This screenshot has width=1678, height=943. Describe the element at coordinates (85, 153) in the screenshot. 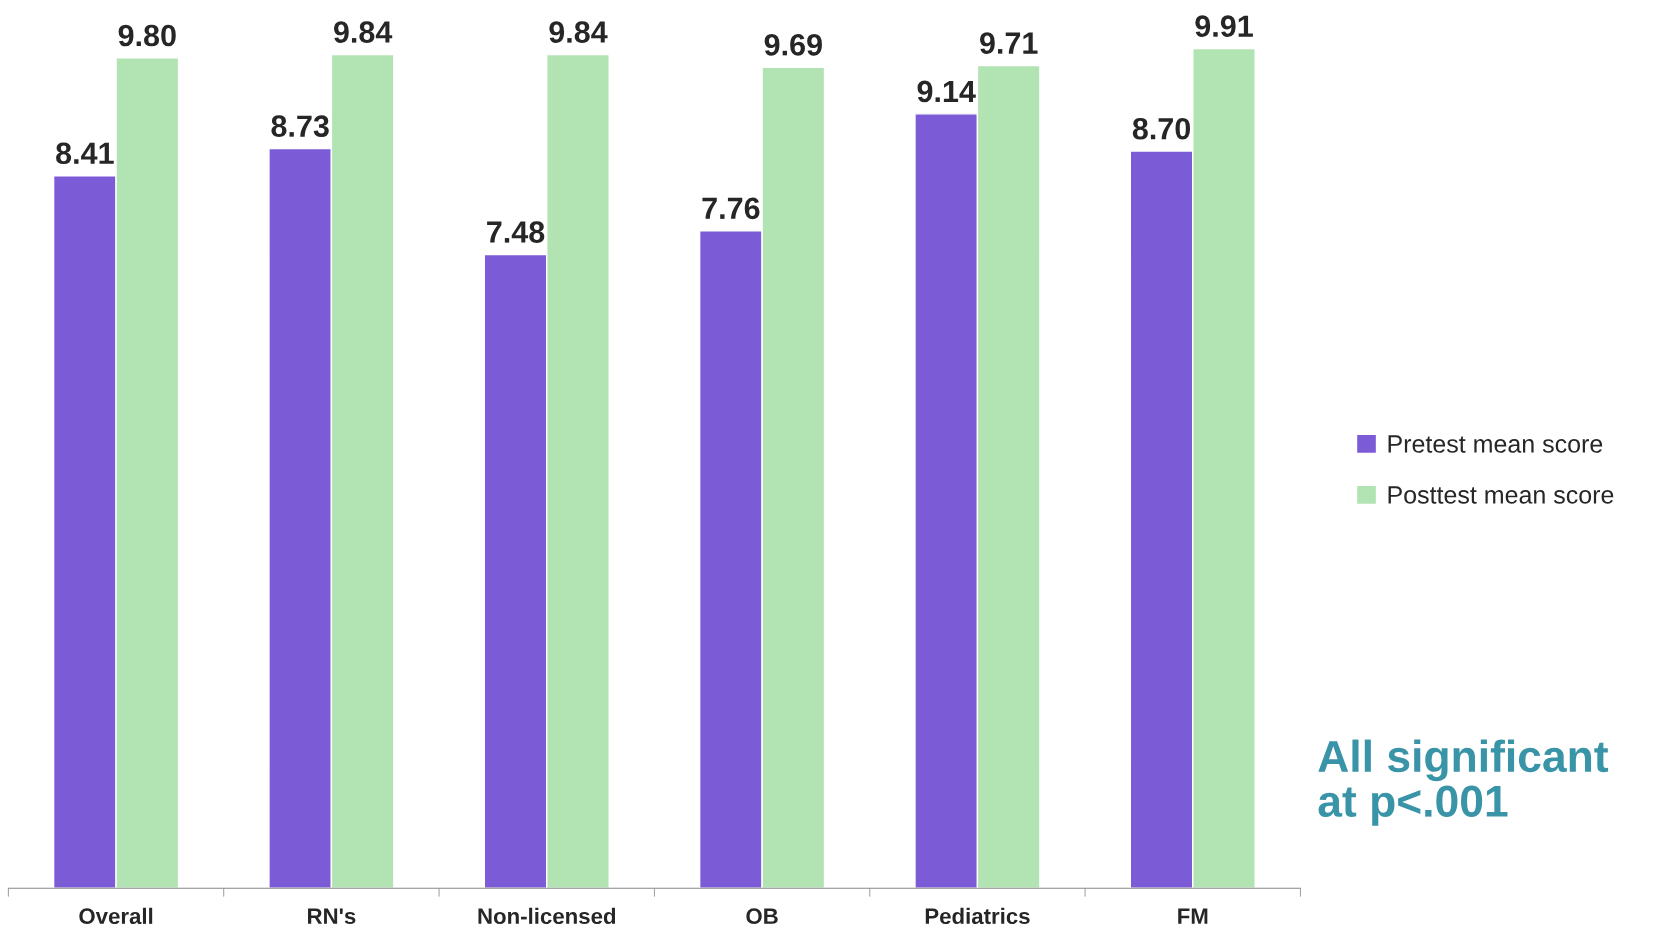

I see `data-label: 8.41` at that location.